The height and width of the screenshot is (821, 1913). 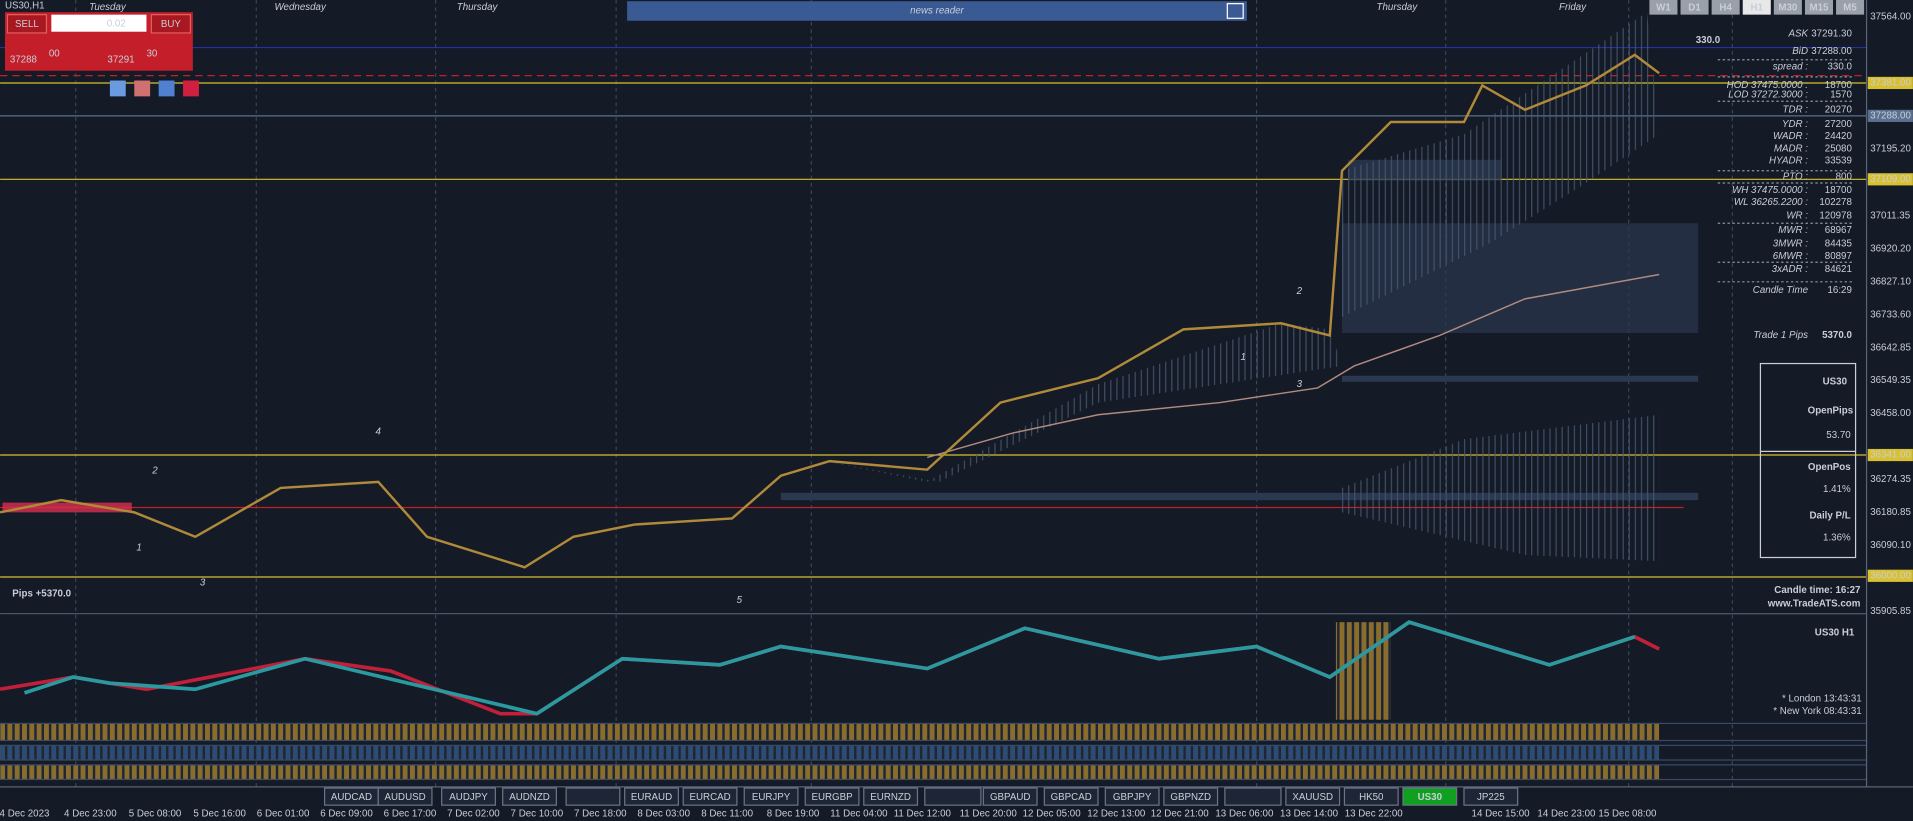 I want to click on symbol-tab-label: GBPAUD, so click(x=1010, y=797).